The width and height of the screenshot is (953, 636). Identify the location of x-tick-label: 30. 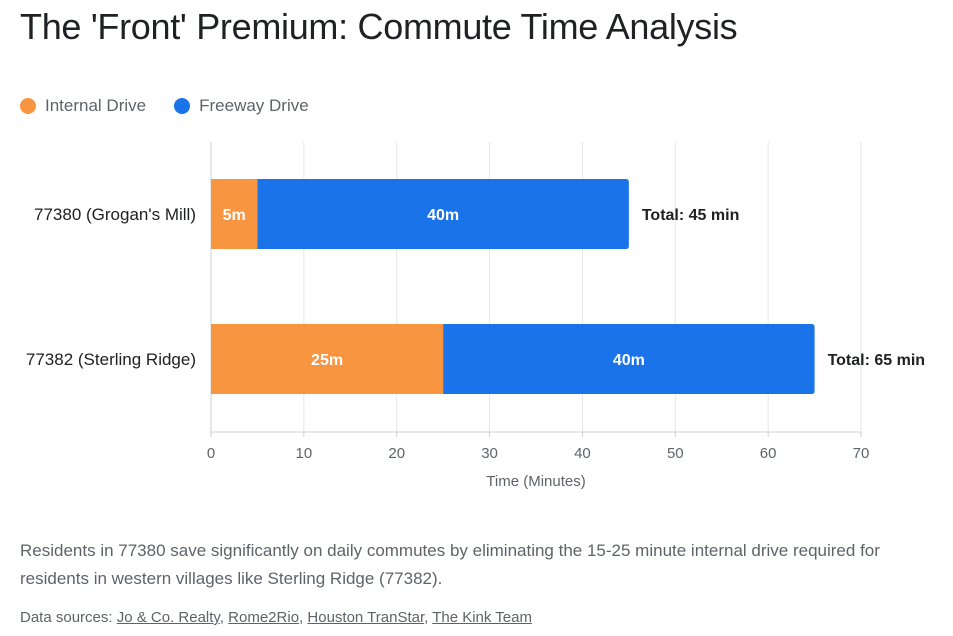
(489, 453).